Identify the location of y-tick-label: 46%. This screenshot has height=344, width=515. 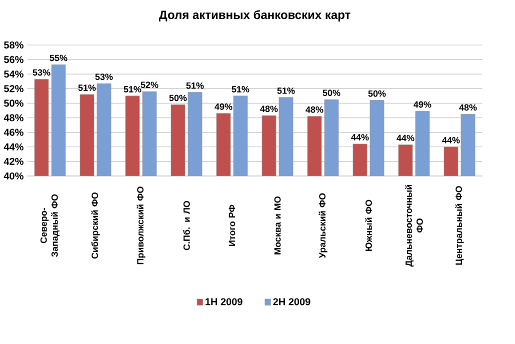
(14, 132).